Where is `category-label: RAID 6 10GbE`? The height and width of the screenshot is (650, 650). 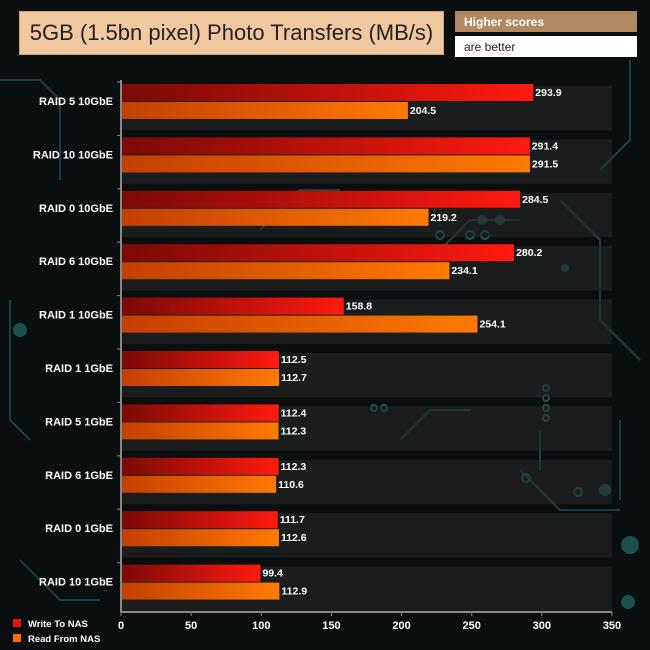 category-label: RAID 6 10GbE is located at coordinates (76, 262).